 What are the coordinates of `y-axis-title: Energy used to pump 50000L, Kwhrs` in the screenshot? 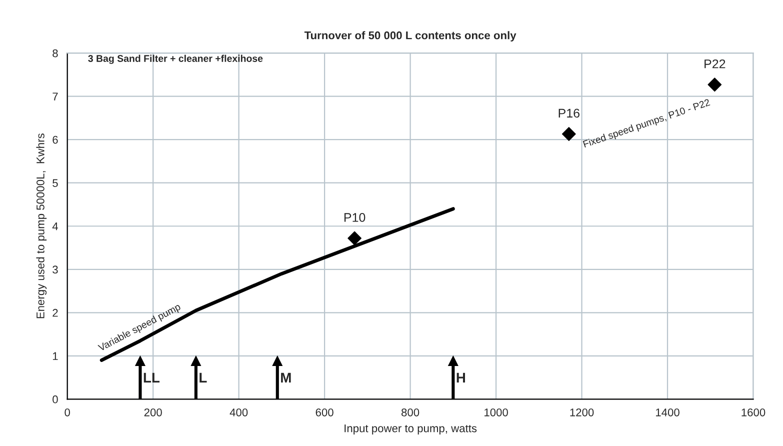 It's located at (41, 226).